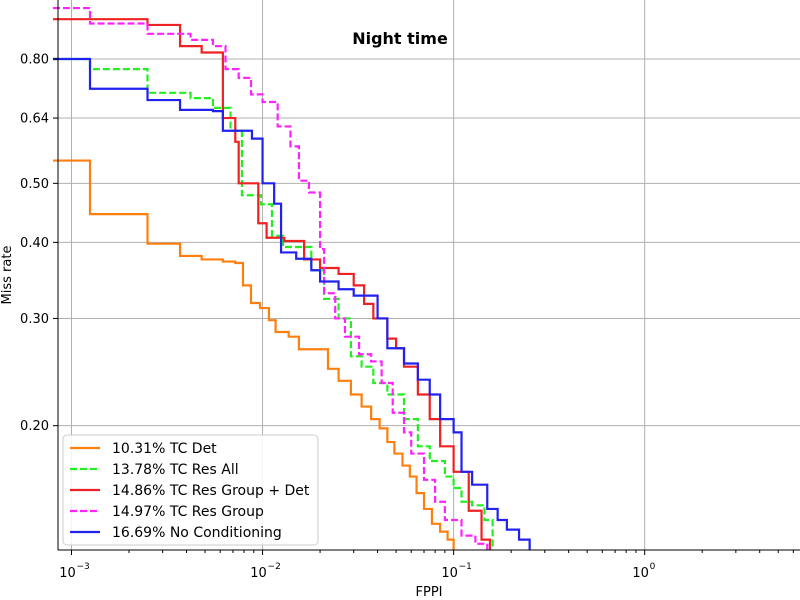  I want to click on x-tick-exponent: −1, so click(465, 567).